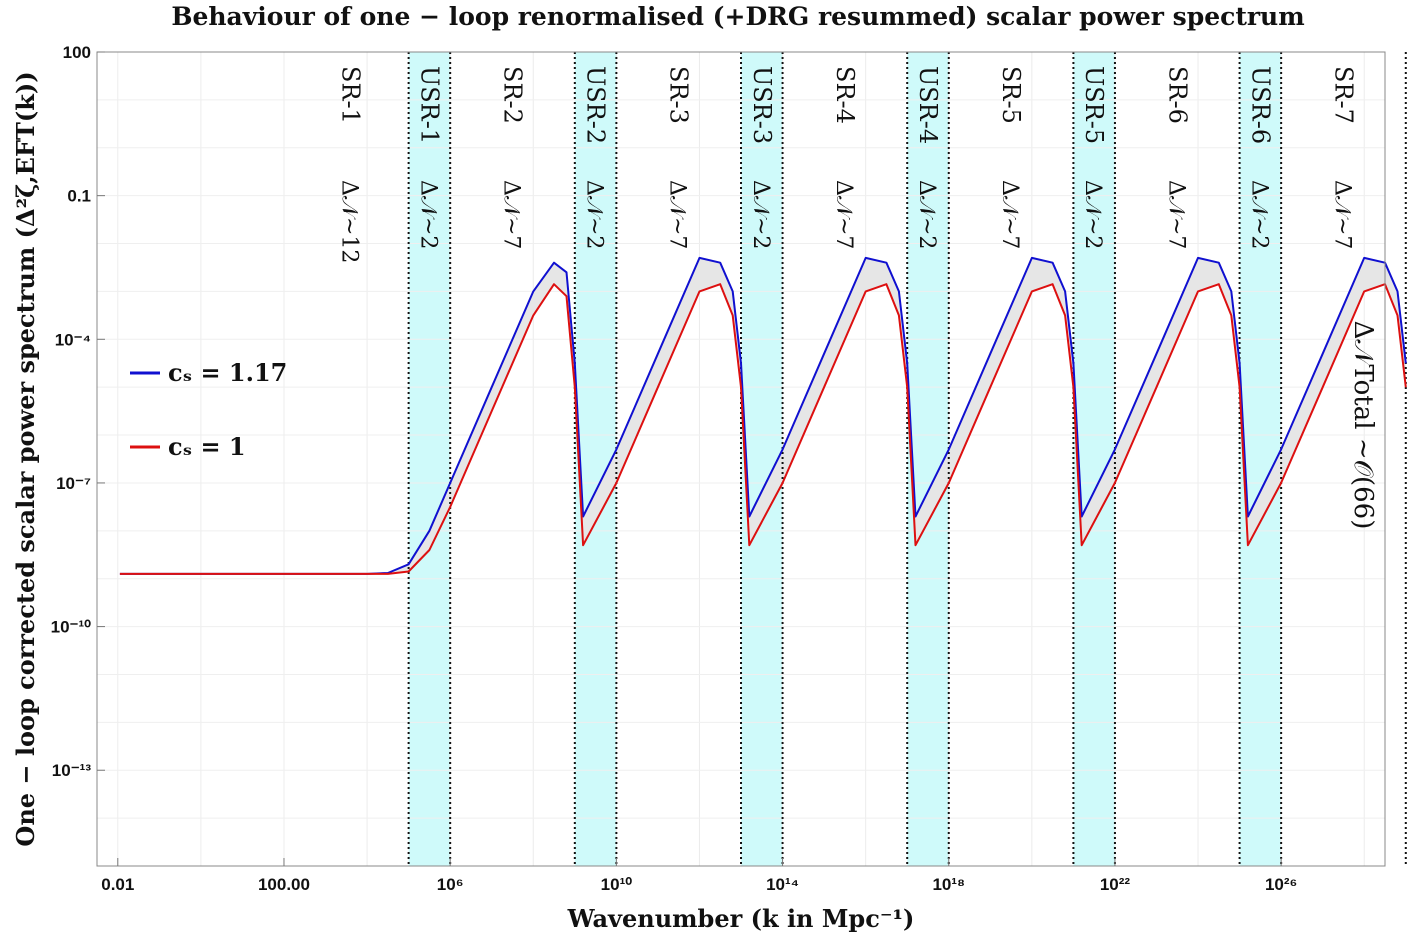  I want to click on region-efolds-label: Δ𝒩~12, so click(349, 221).